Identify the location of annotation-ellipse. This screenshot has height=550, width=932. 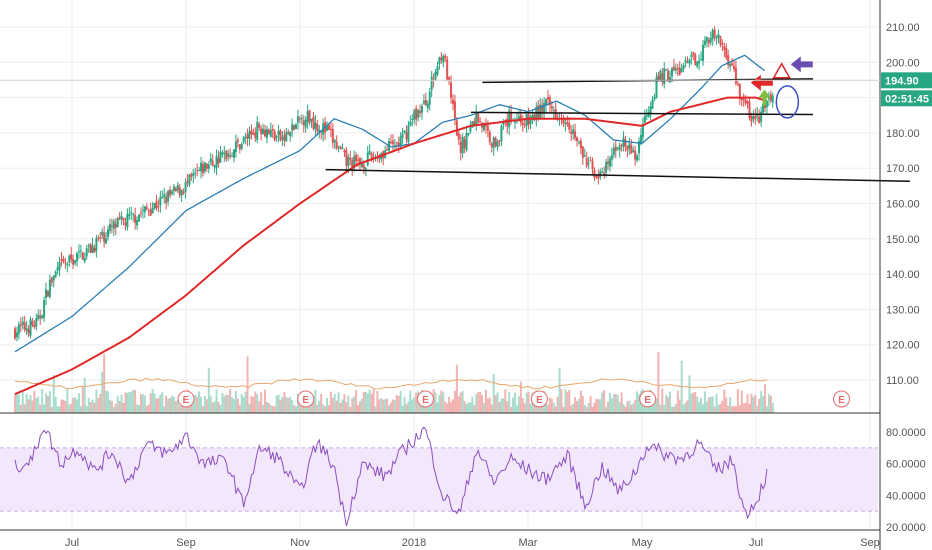
(787, 102).